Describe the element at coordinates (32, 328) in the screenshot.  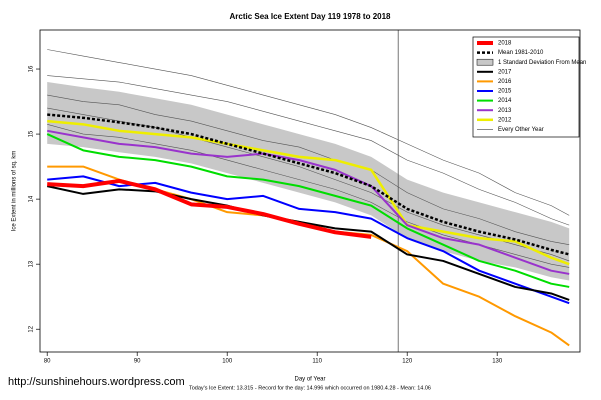
I see `y-tick-label: 12` at that location.